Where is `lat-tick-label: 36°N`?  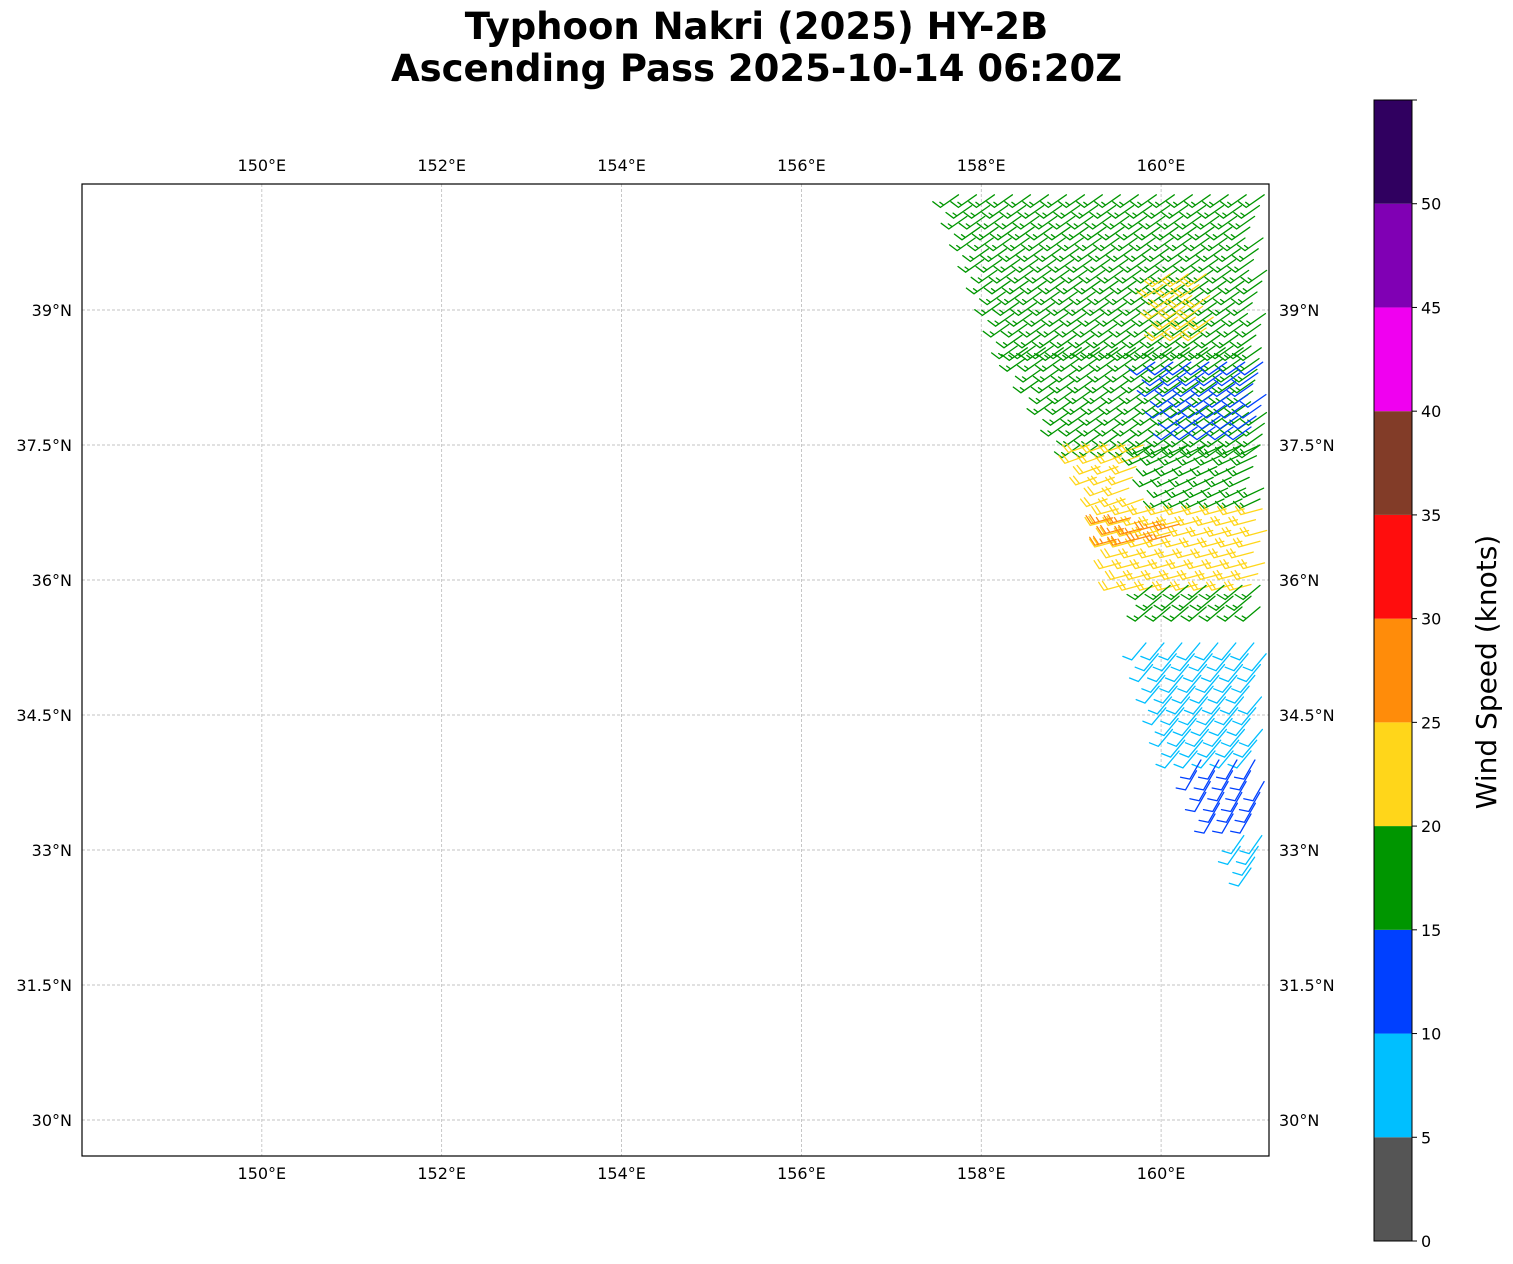 lat-tick-label: 36°N is located at coordinates (52, 580).